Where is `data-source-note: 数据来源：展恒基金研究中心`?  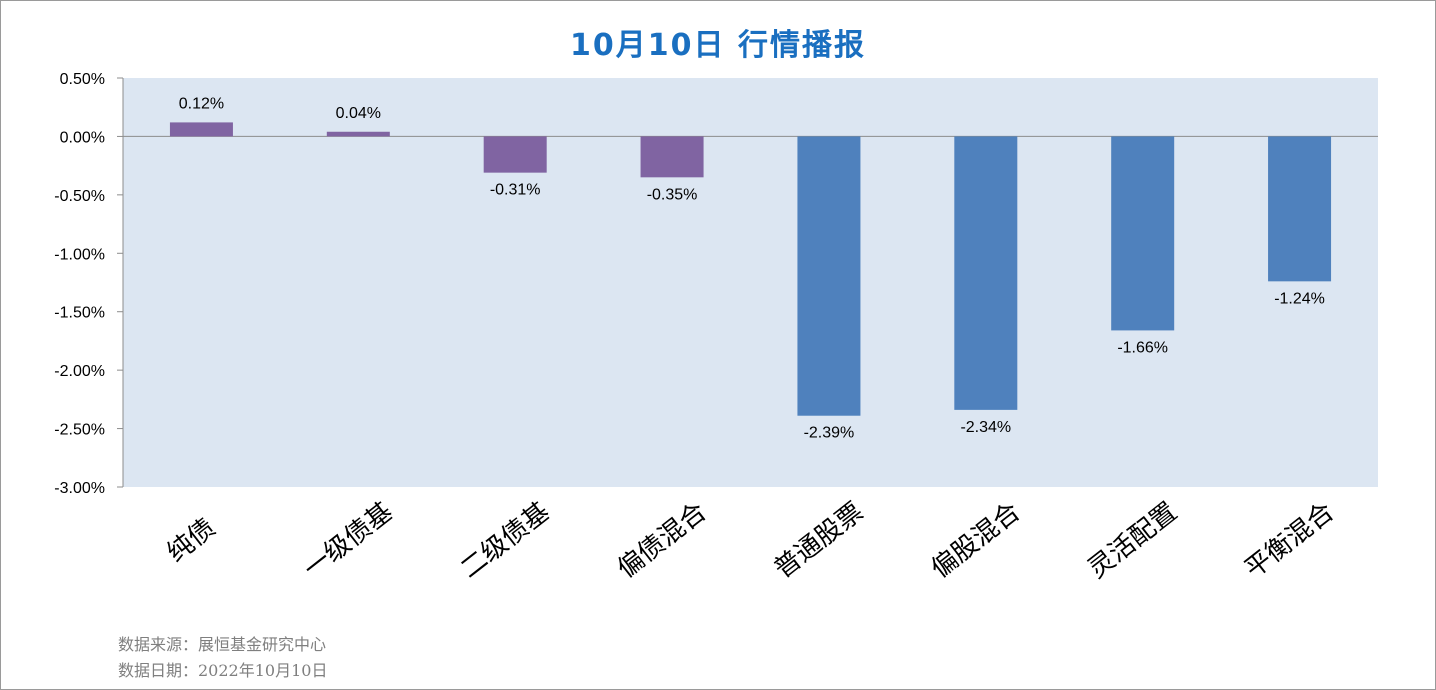
data-source-note: 数据来源：展恒基金研究中心 is located at coordinates (222, 644).